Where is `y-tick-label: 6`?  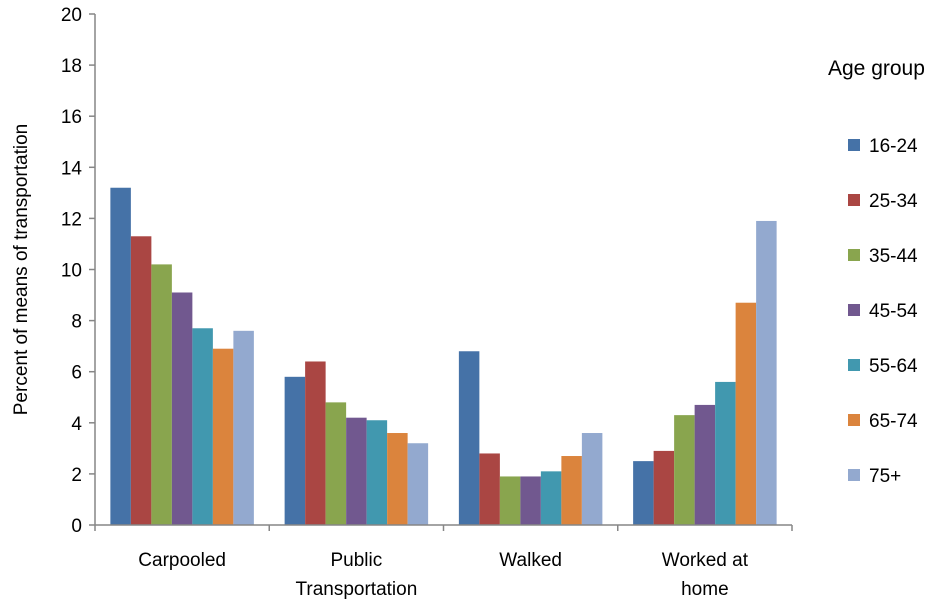 y-tick-label: 6 is located at coordinates (76, 373).